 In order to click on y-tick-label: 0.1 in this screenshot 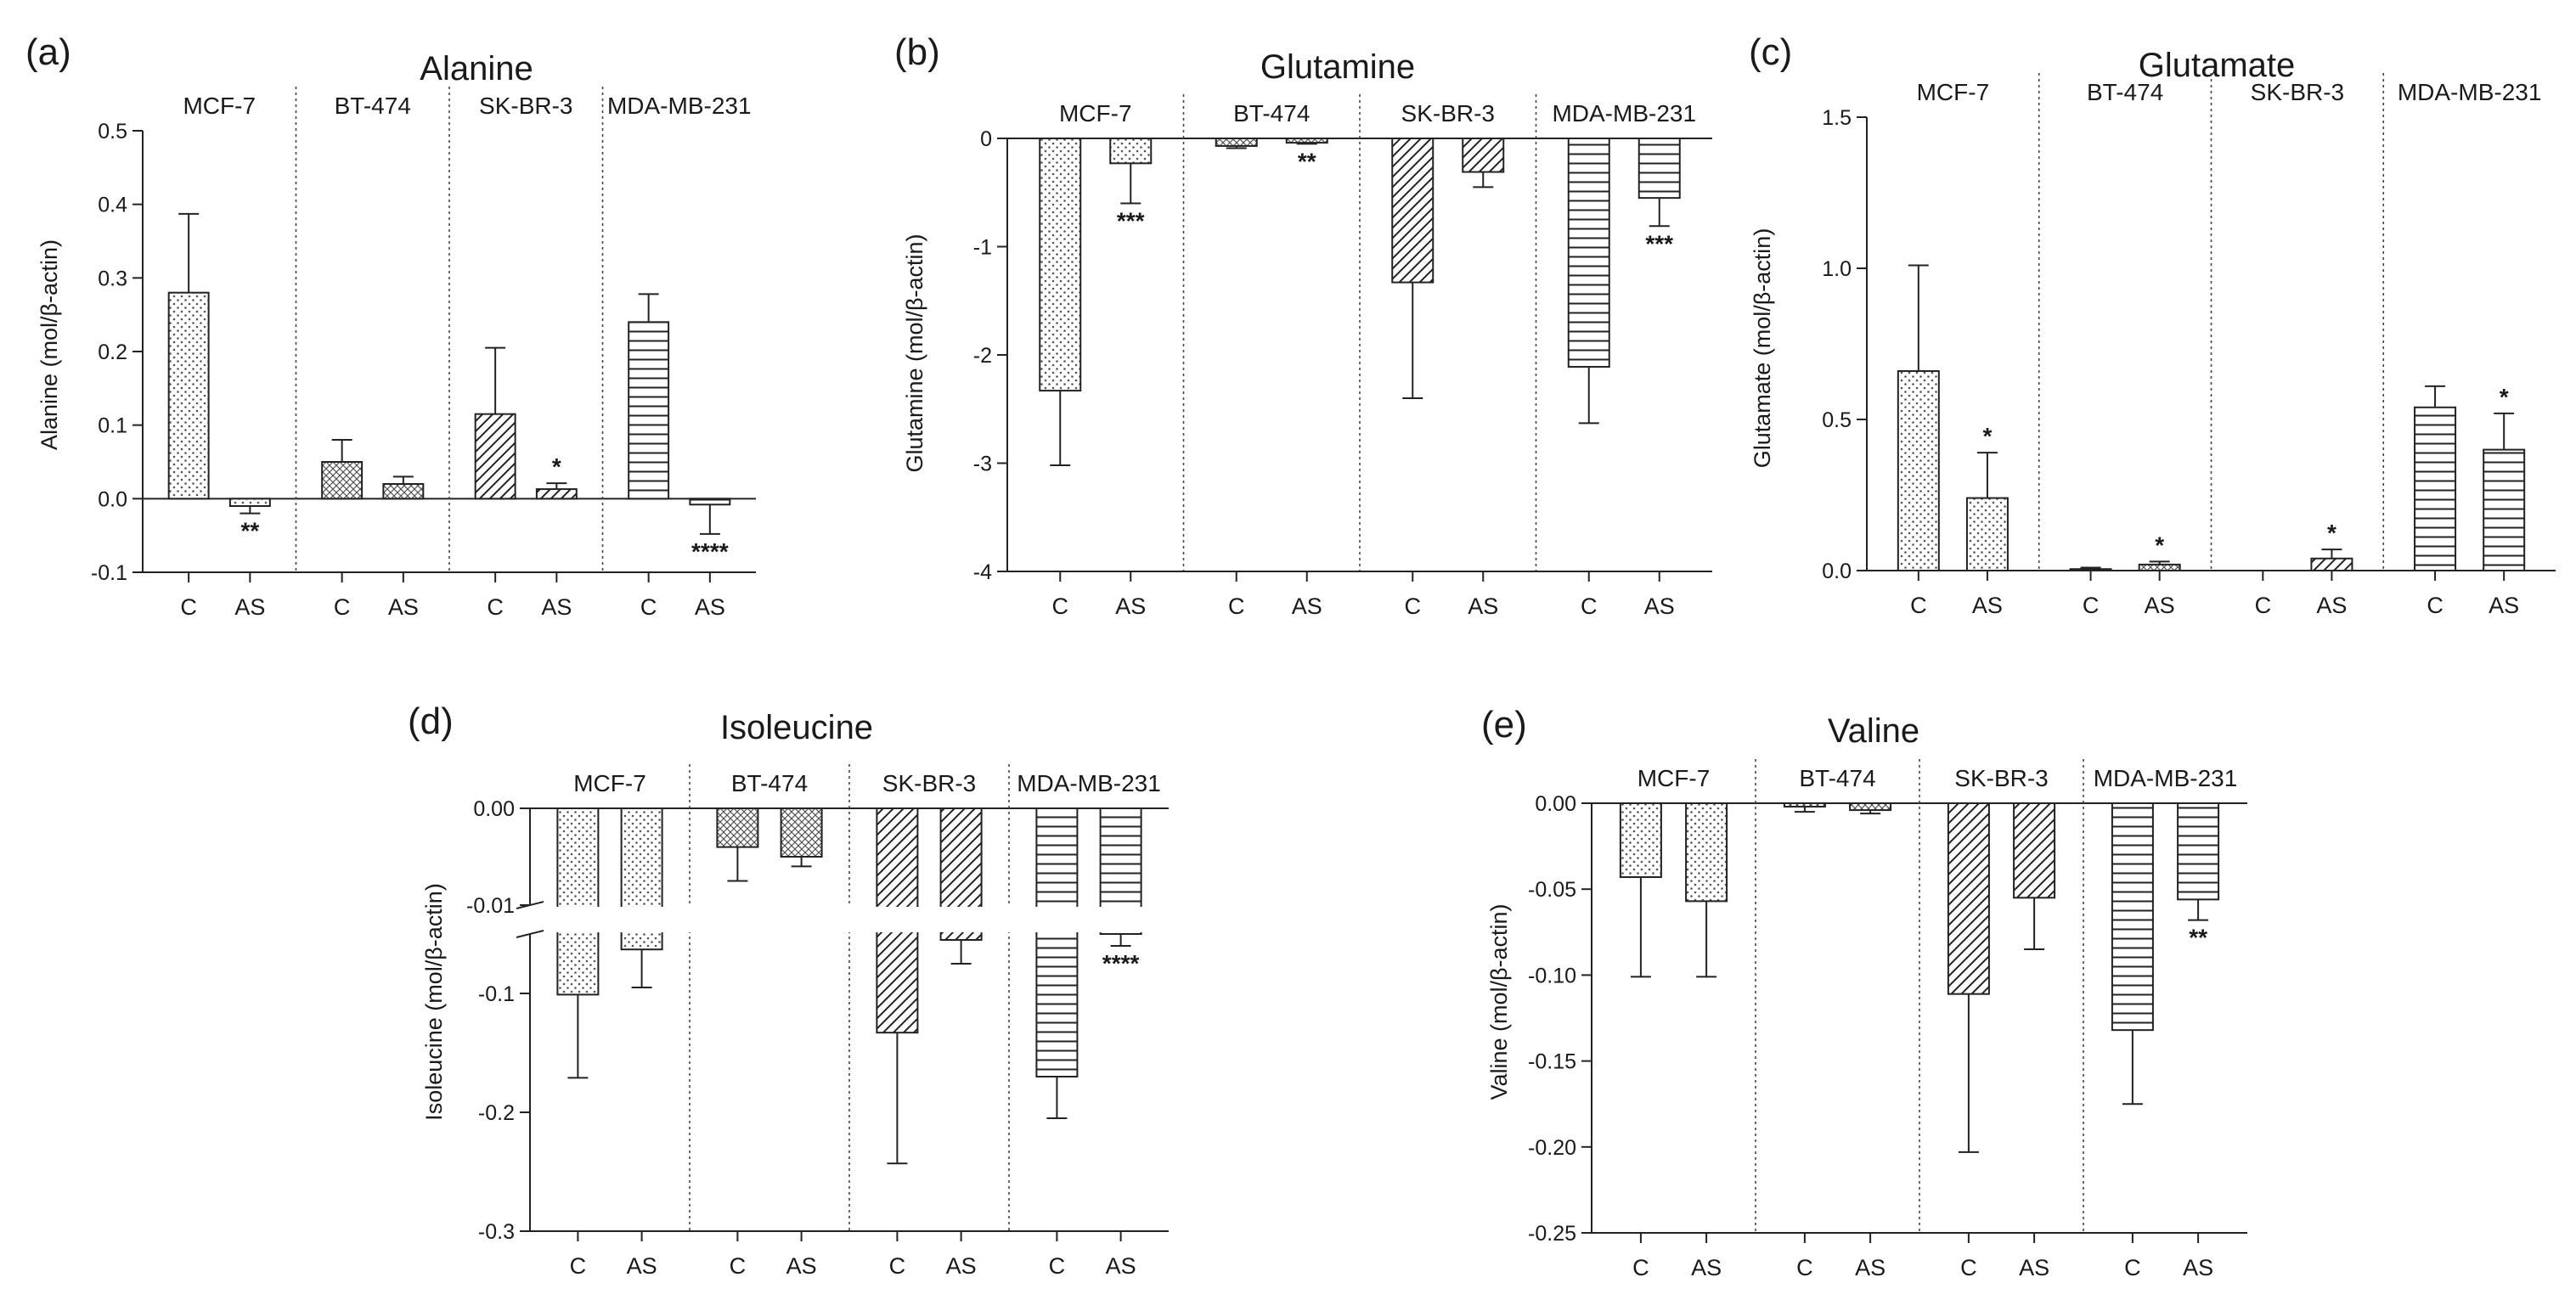, I will do `click(112, 426)`.